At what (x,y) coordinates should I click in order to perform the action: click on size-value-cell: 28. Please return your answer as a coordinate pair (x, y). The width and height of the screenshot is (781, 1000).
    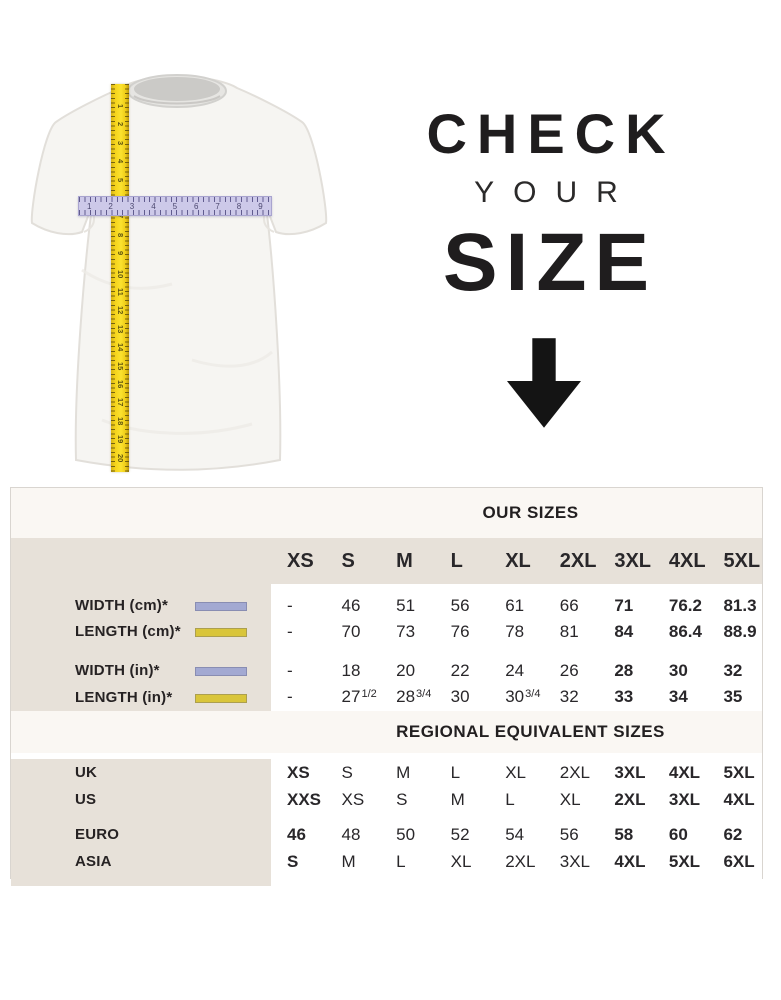
    Looking at the image, I should click on (624, 670).